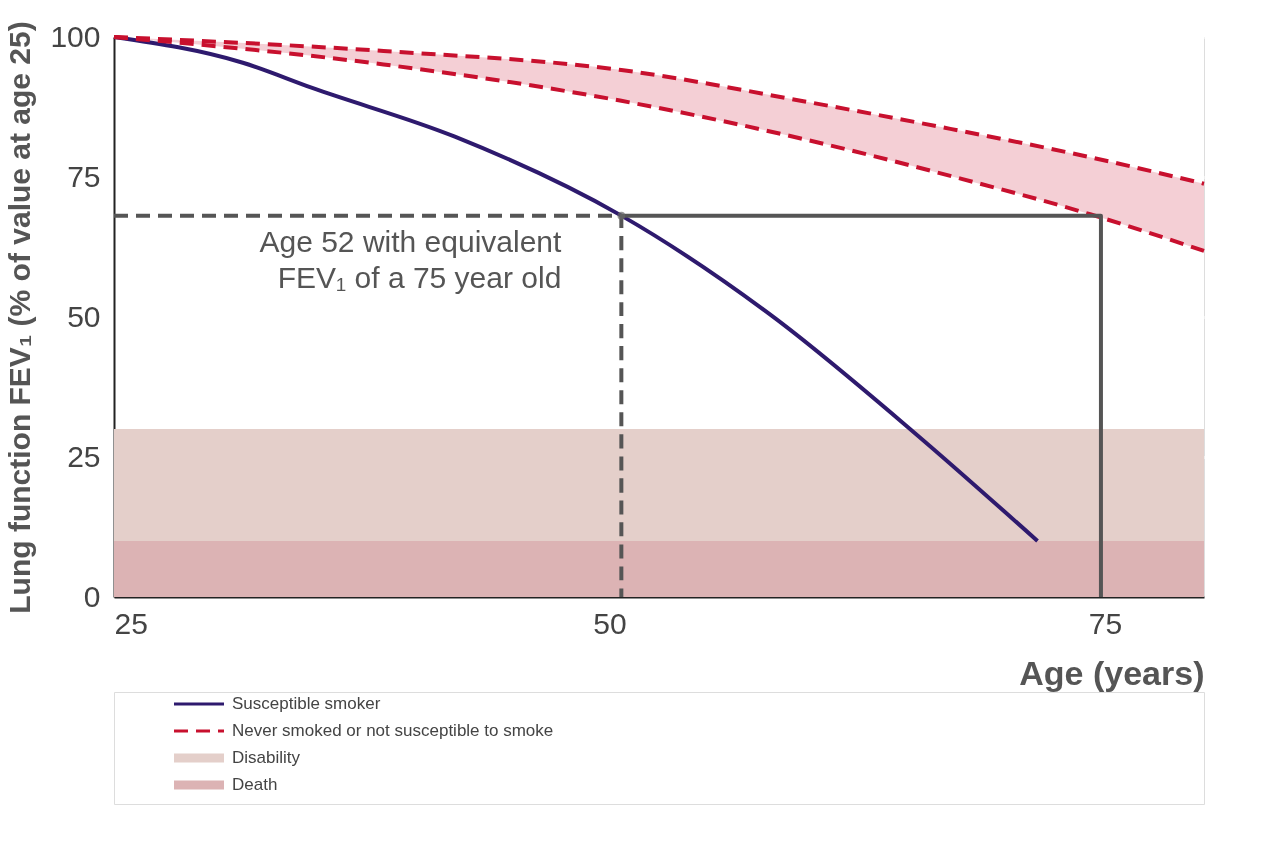 This screenshot has width=1263, height=856. What do you see at coordinates (75, 36) in the screenshot?
I see `y-tick-label: 100` at bounding box center [75, 36].